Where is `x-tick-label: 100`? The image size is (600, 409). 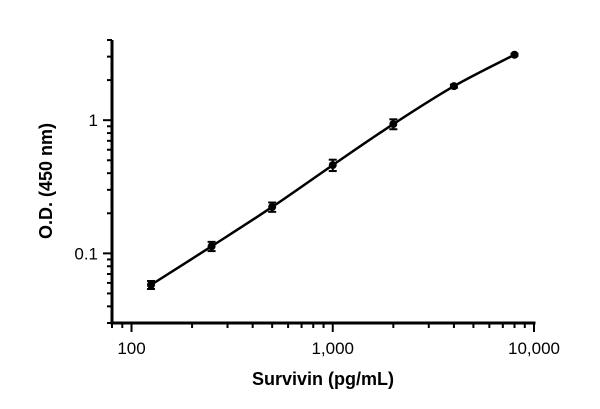 x-tick-label: 100 is located at coordinates (131, 348).